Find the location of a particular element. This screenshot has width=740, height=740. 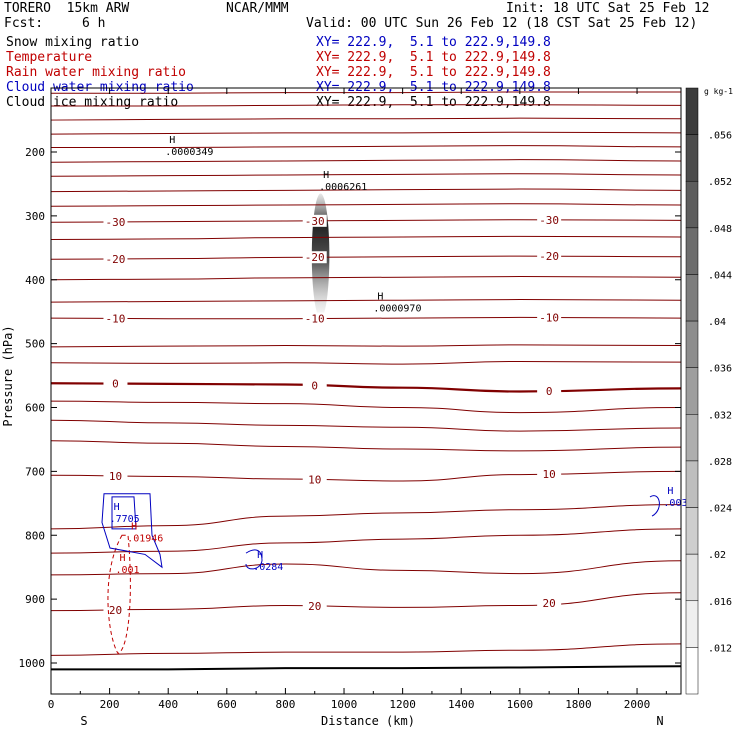

model-title: TORERO 15km ARW is located at coordinates (67, 8).